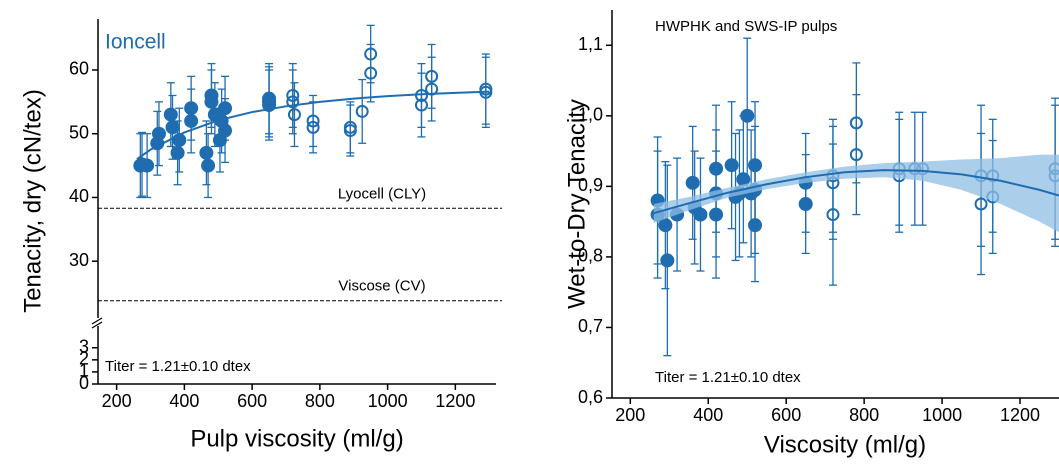  Describe the element at coordinates (84, 371) in the screenshot. I see `y-tick-label: 1` at that location.